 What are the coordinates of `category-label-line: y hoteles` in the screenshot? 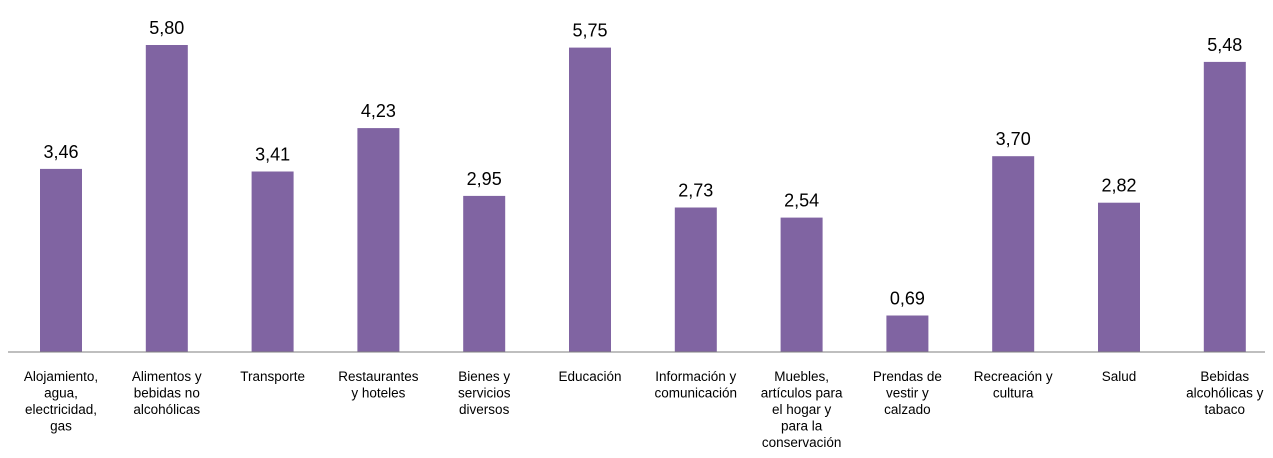 It's located at (378, 393).